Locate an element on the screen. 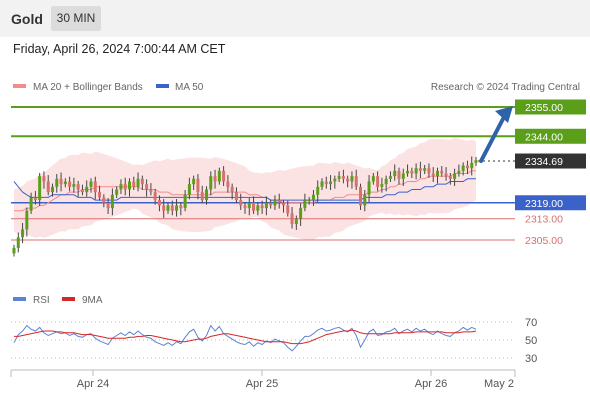 The height and width of the screenshot is (400, 590). rsi-legend-label: RSI is located at coordinates (41, 300).